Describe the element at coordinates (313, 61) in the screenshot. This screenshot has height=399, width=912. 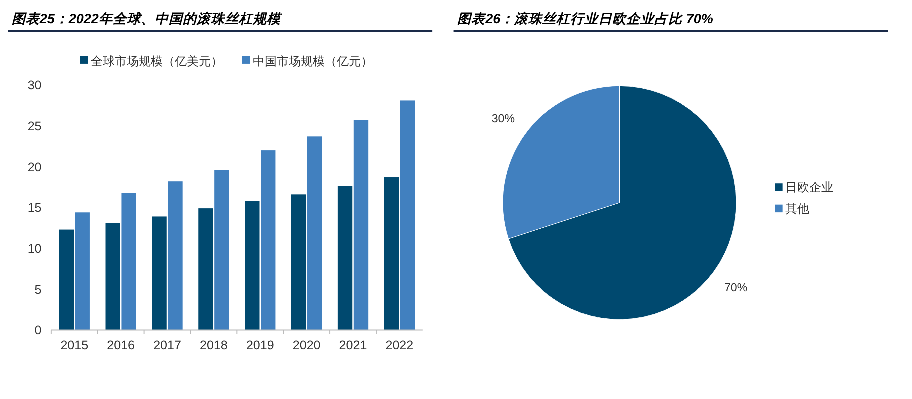
I see `legend-label: 中国市场规模（亿元）` at that location.